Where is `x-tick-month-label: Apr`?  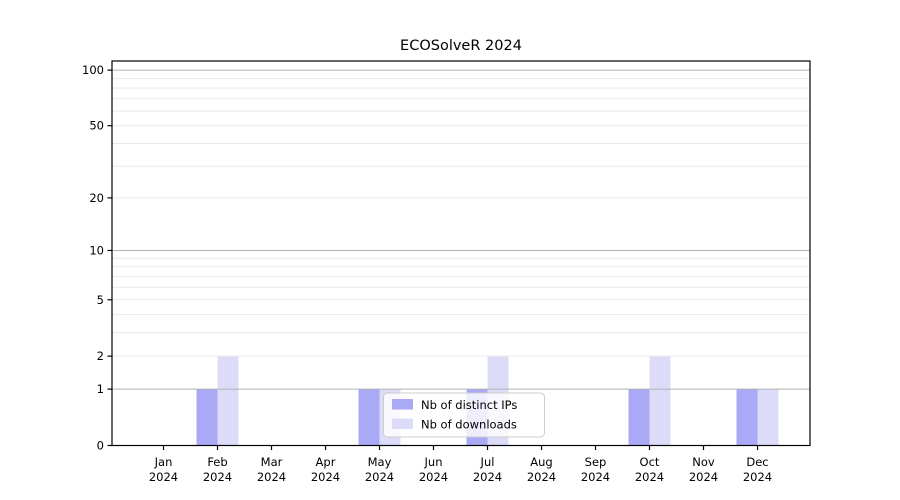
x-tick-month-label: Apr is located at coordinates (326, 462).